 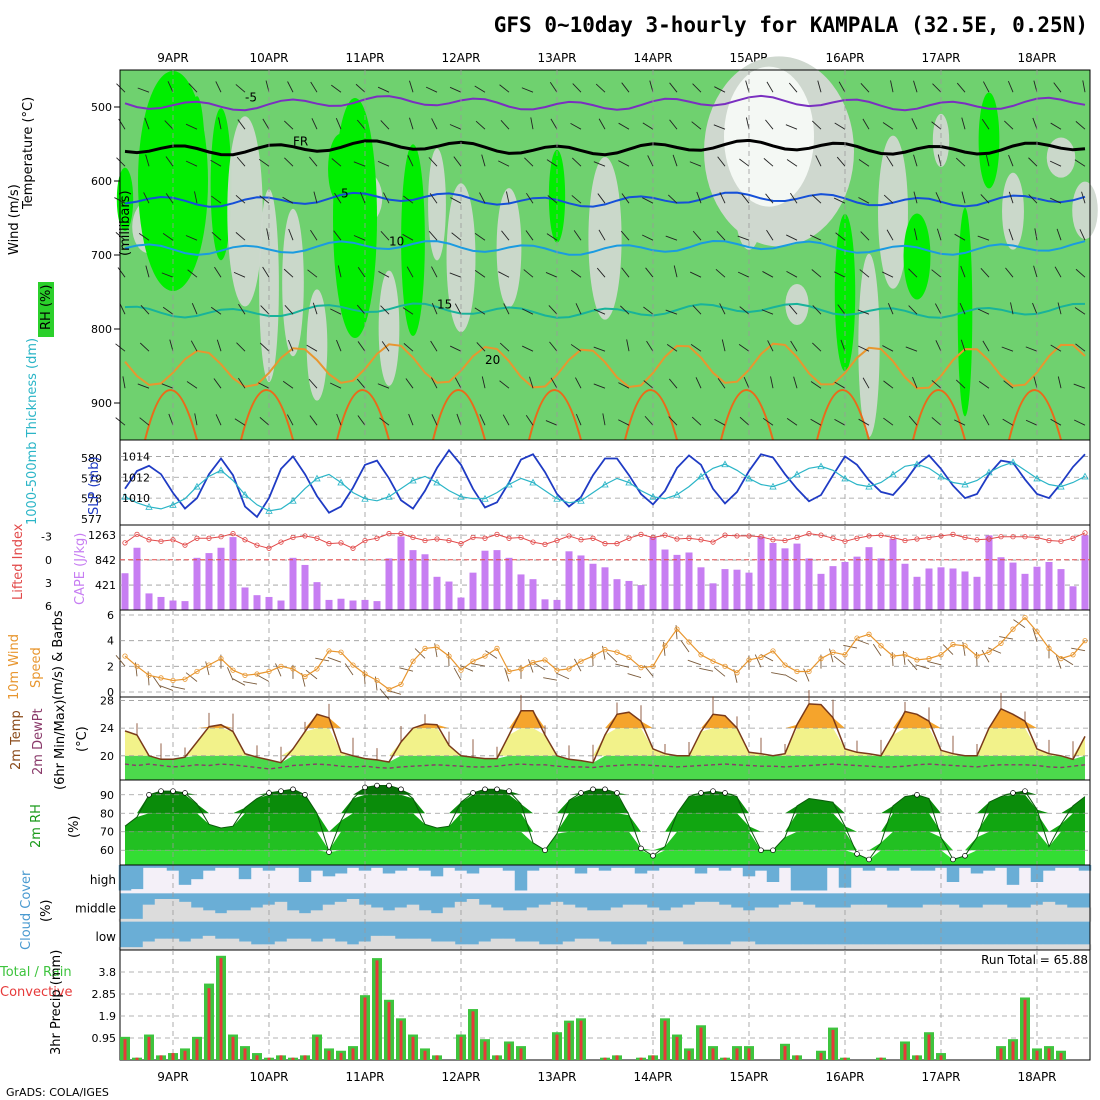 What do you see at coordinates (769, 136) in the screenshot?
I see `rh-very-dry-patch` at bounding box center [769, 136].